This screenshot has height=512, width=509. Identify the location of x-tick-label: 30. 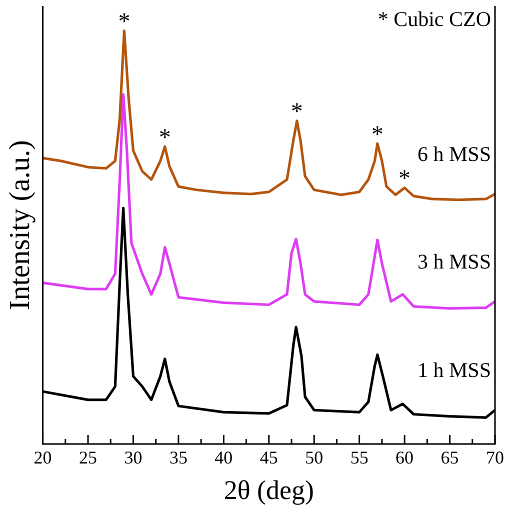
(133, 458).